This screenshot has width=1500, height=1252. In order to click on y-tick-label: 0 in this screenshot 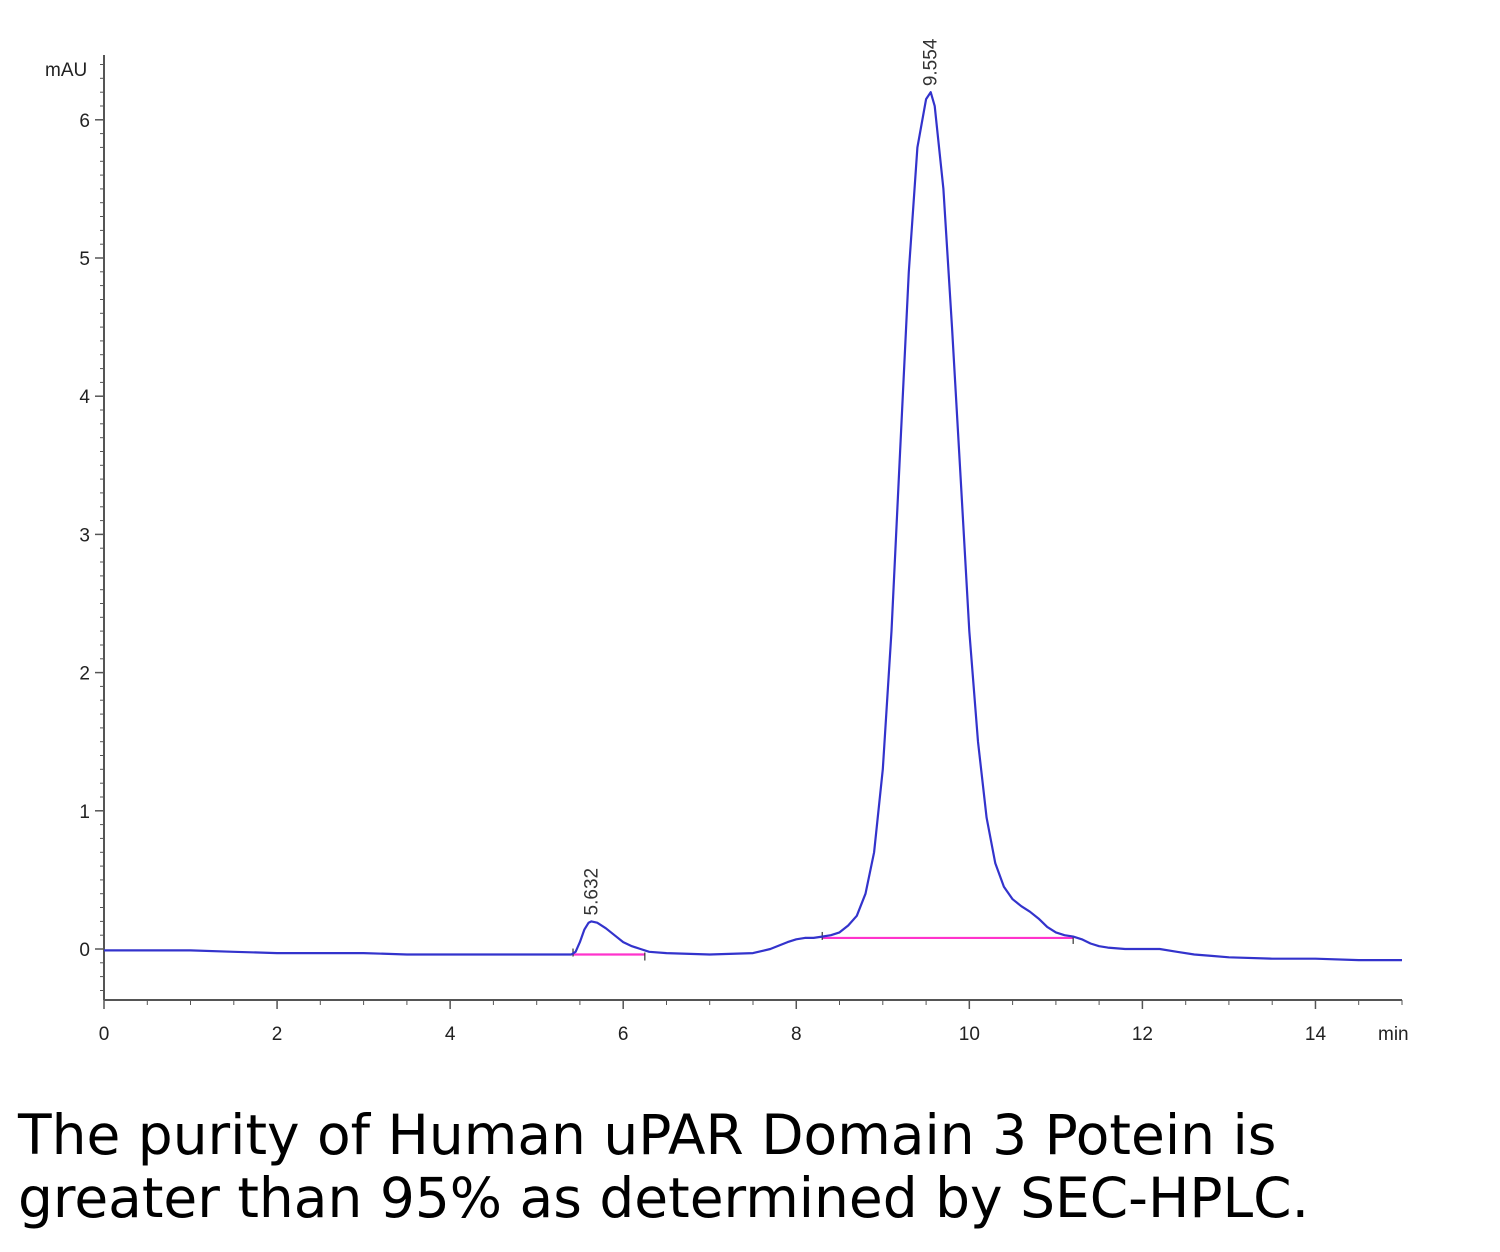, I will do `click(84, 950)`.